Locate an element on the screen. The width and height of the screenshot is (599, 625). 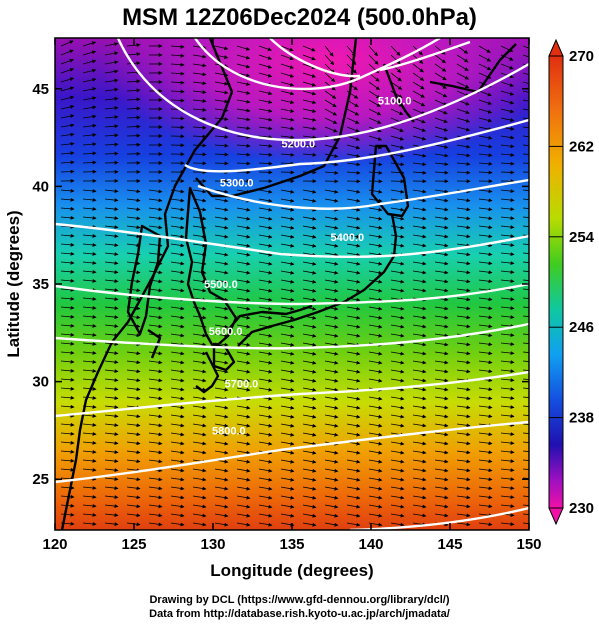
colorbar-tick-label: 262 is located at coordinates (581, 146).